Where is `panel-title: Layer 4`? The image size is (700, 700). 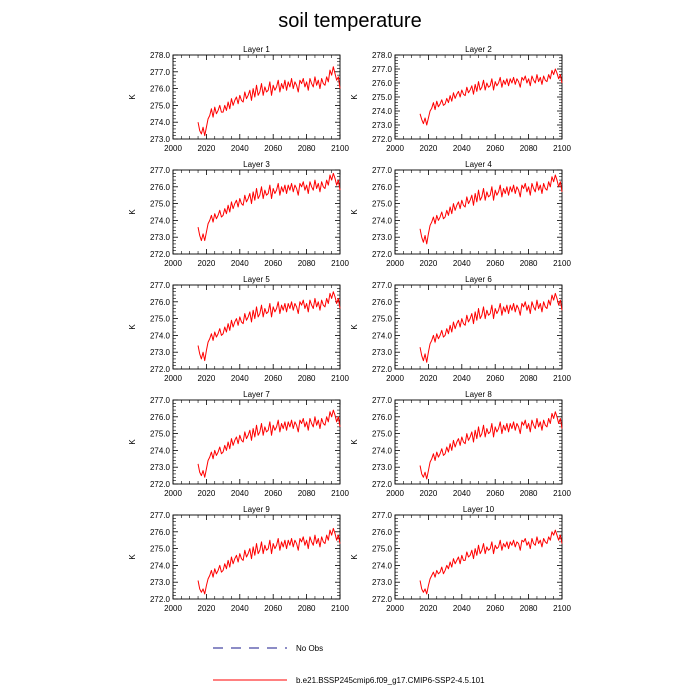 panel-title: Layer 4 is located at coordinates (478, 164).